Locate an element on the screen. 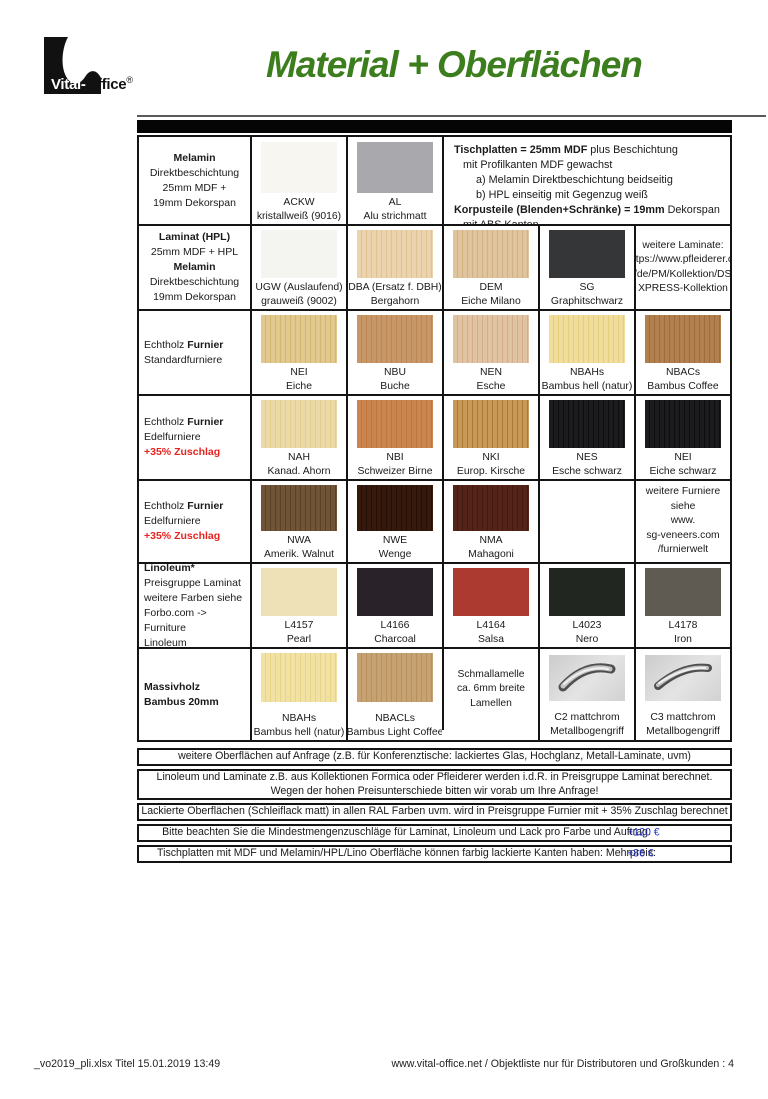 The width and height of the screenshot is (768, 1099). swatch-cell: L4164 Salsa is located at coordinates (490, 605).